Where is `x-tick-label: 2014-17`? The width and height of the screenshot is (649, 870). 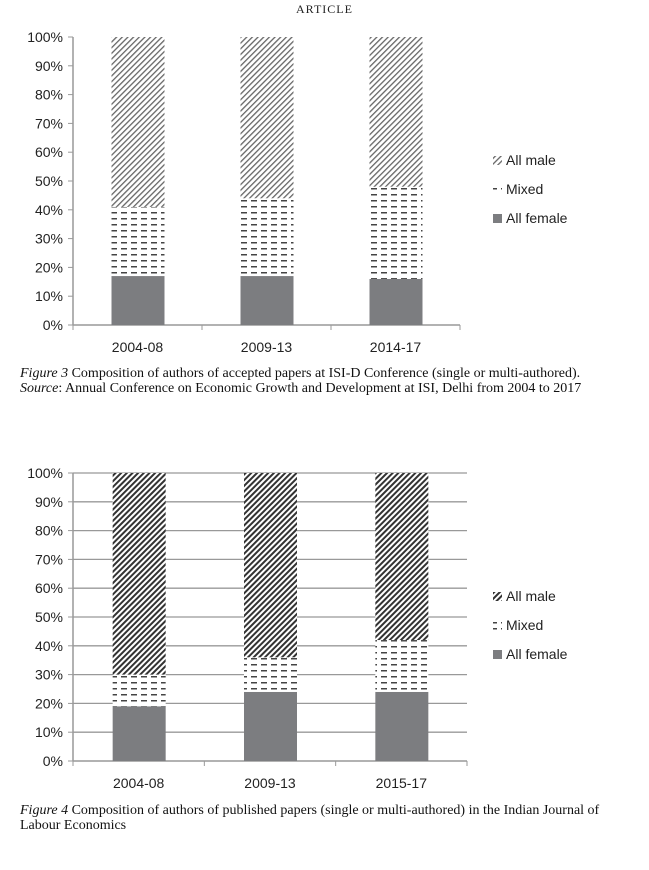
x-tick-label: 2014-17 is located at coordinates (396, 347).